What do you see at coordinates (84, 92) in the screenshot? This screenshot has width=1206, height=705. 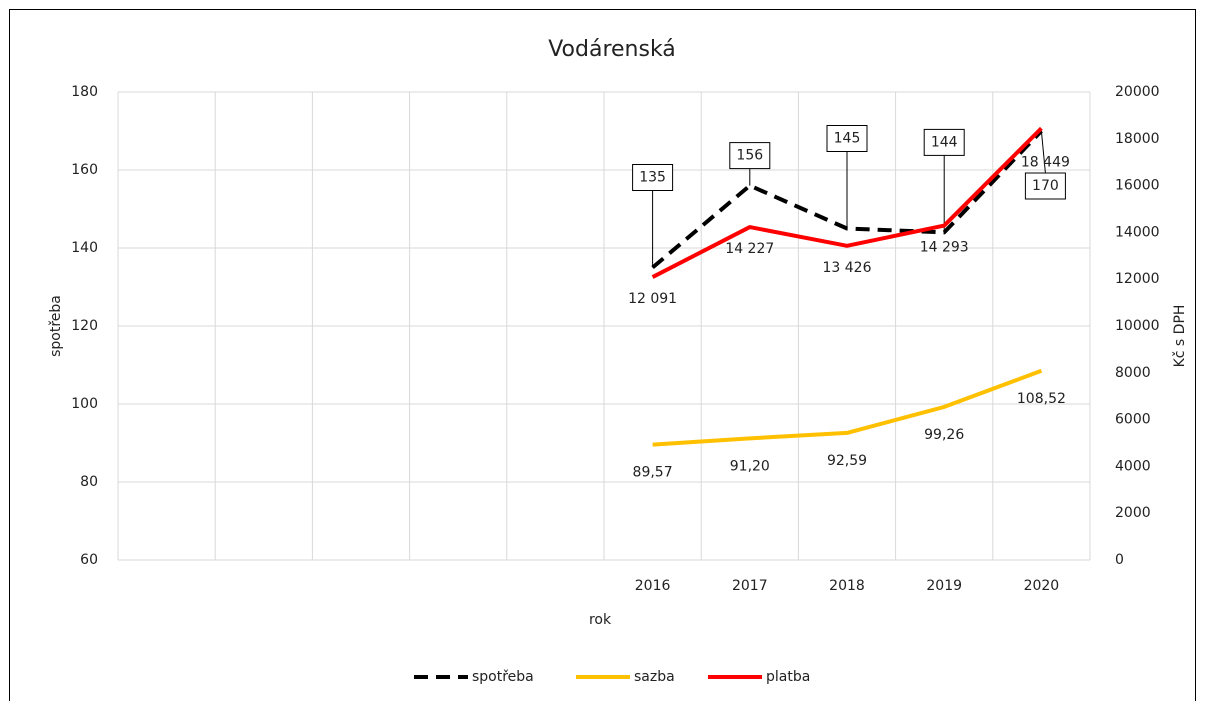 I see `y-tick-label: 180` at bounding box center [84, 92].